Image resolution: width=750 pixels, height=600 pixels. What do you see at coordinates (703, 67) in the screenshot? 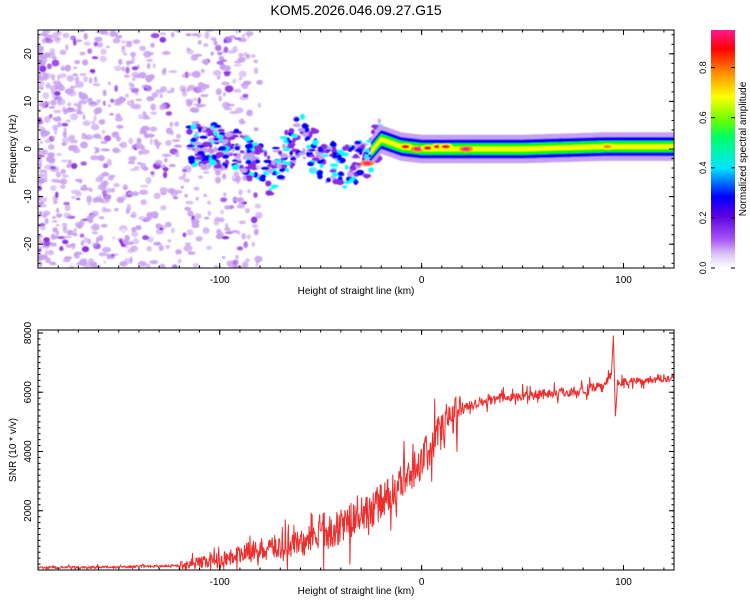
I see `colorbar-tick-label: 0.8` at bounding box center [703, 67].